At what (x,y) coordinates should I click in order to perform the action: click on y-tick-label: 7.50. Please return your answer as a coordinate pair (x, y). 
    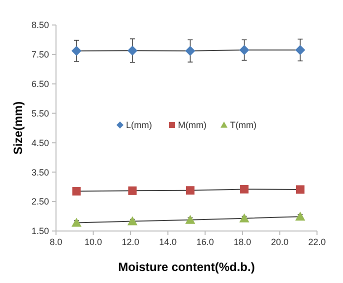
    Looking at the image, I should click on (40, 55).